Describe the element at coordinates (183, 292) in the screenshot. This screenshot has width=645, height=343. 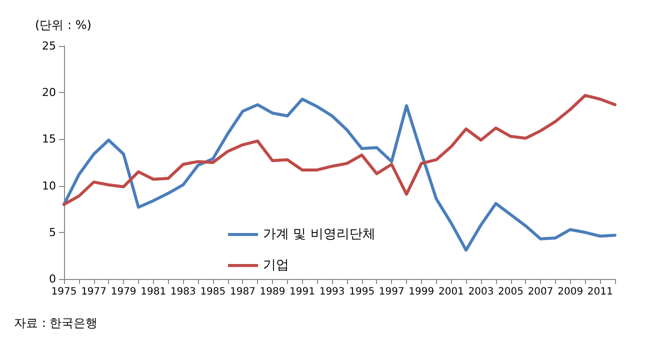
I see `x-tick-label: 1983` at that location.